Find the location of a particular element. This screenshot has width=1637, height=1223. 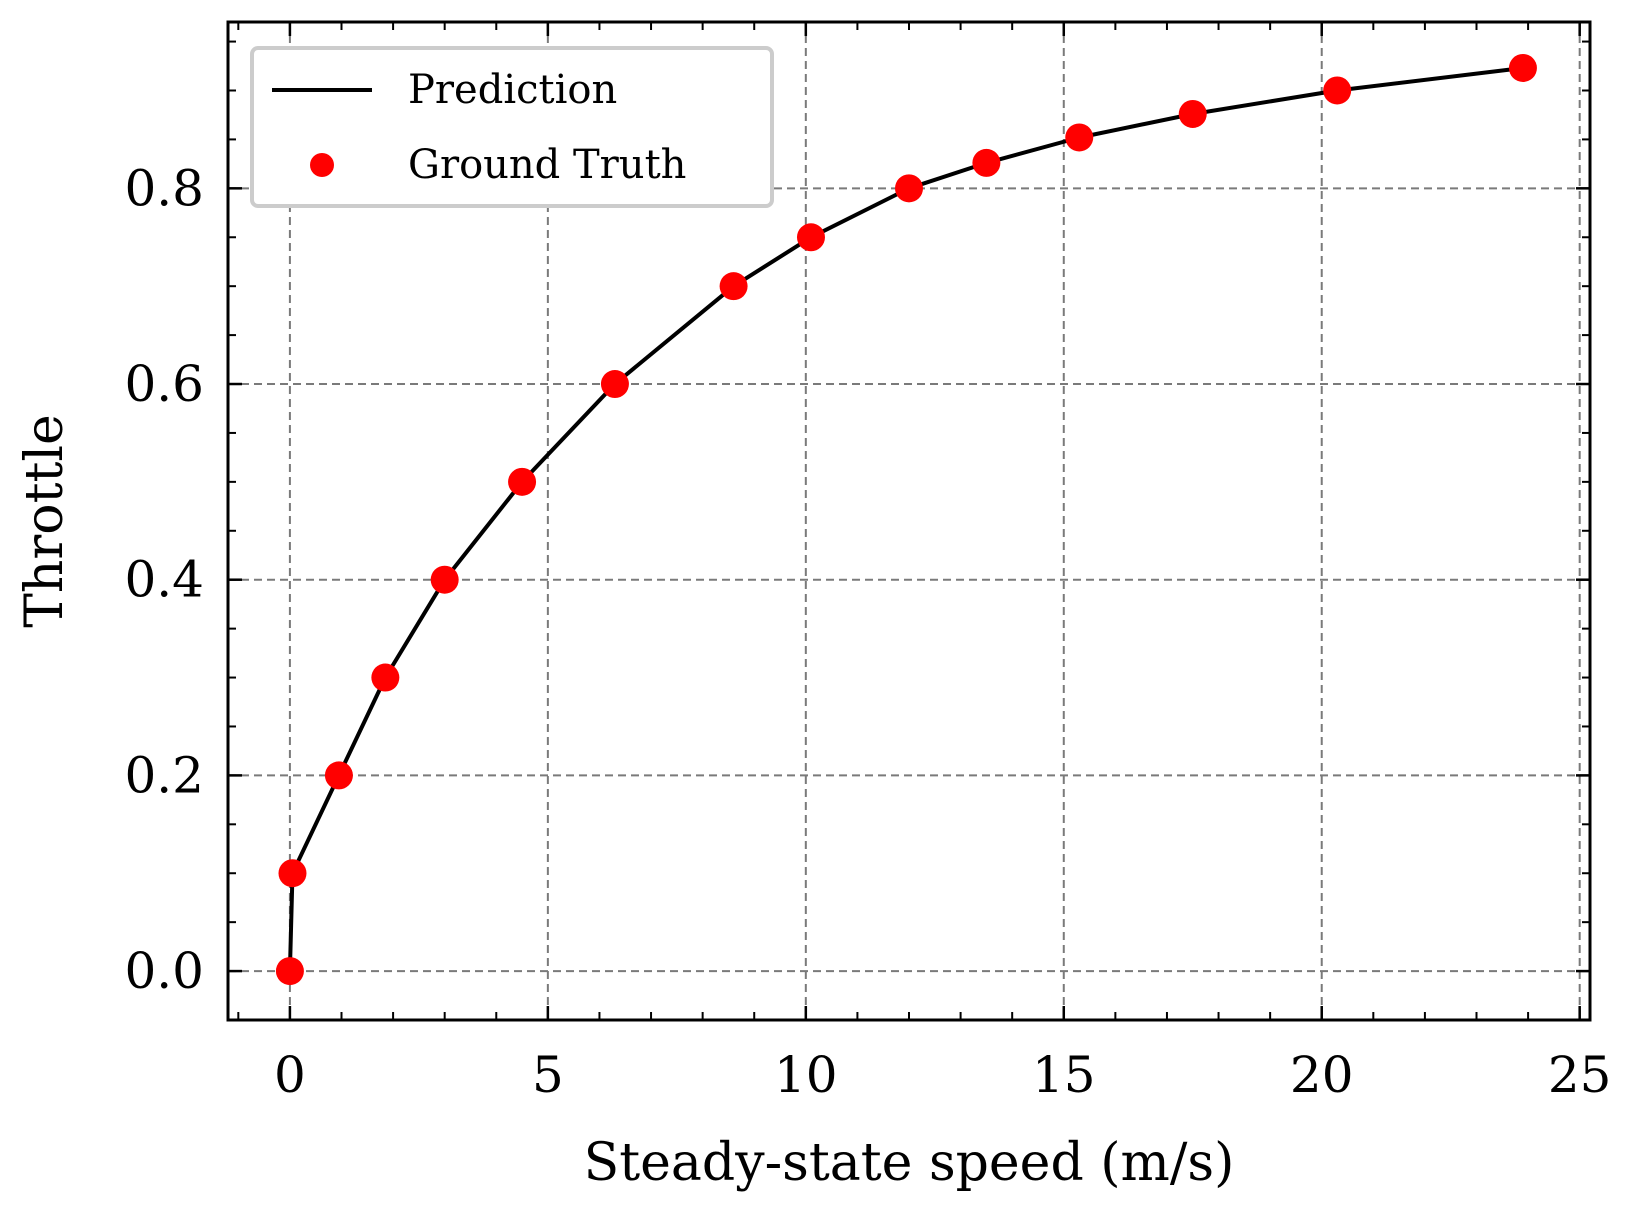

y-tick-label: 0.8 is located at coordinates (164, 188).